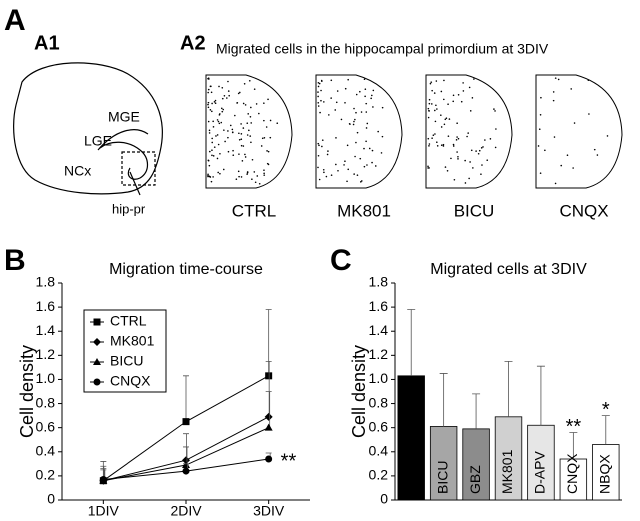 Image resolution: width=640 pixels, height=521 pixels. What do you see at coordinates (193, 43) in the screenshot?
I see `panel-label: A2` at bounding box center [193, 43].